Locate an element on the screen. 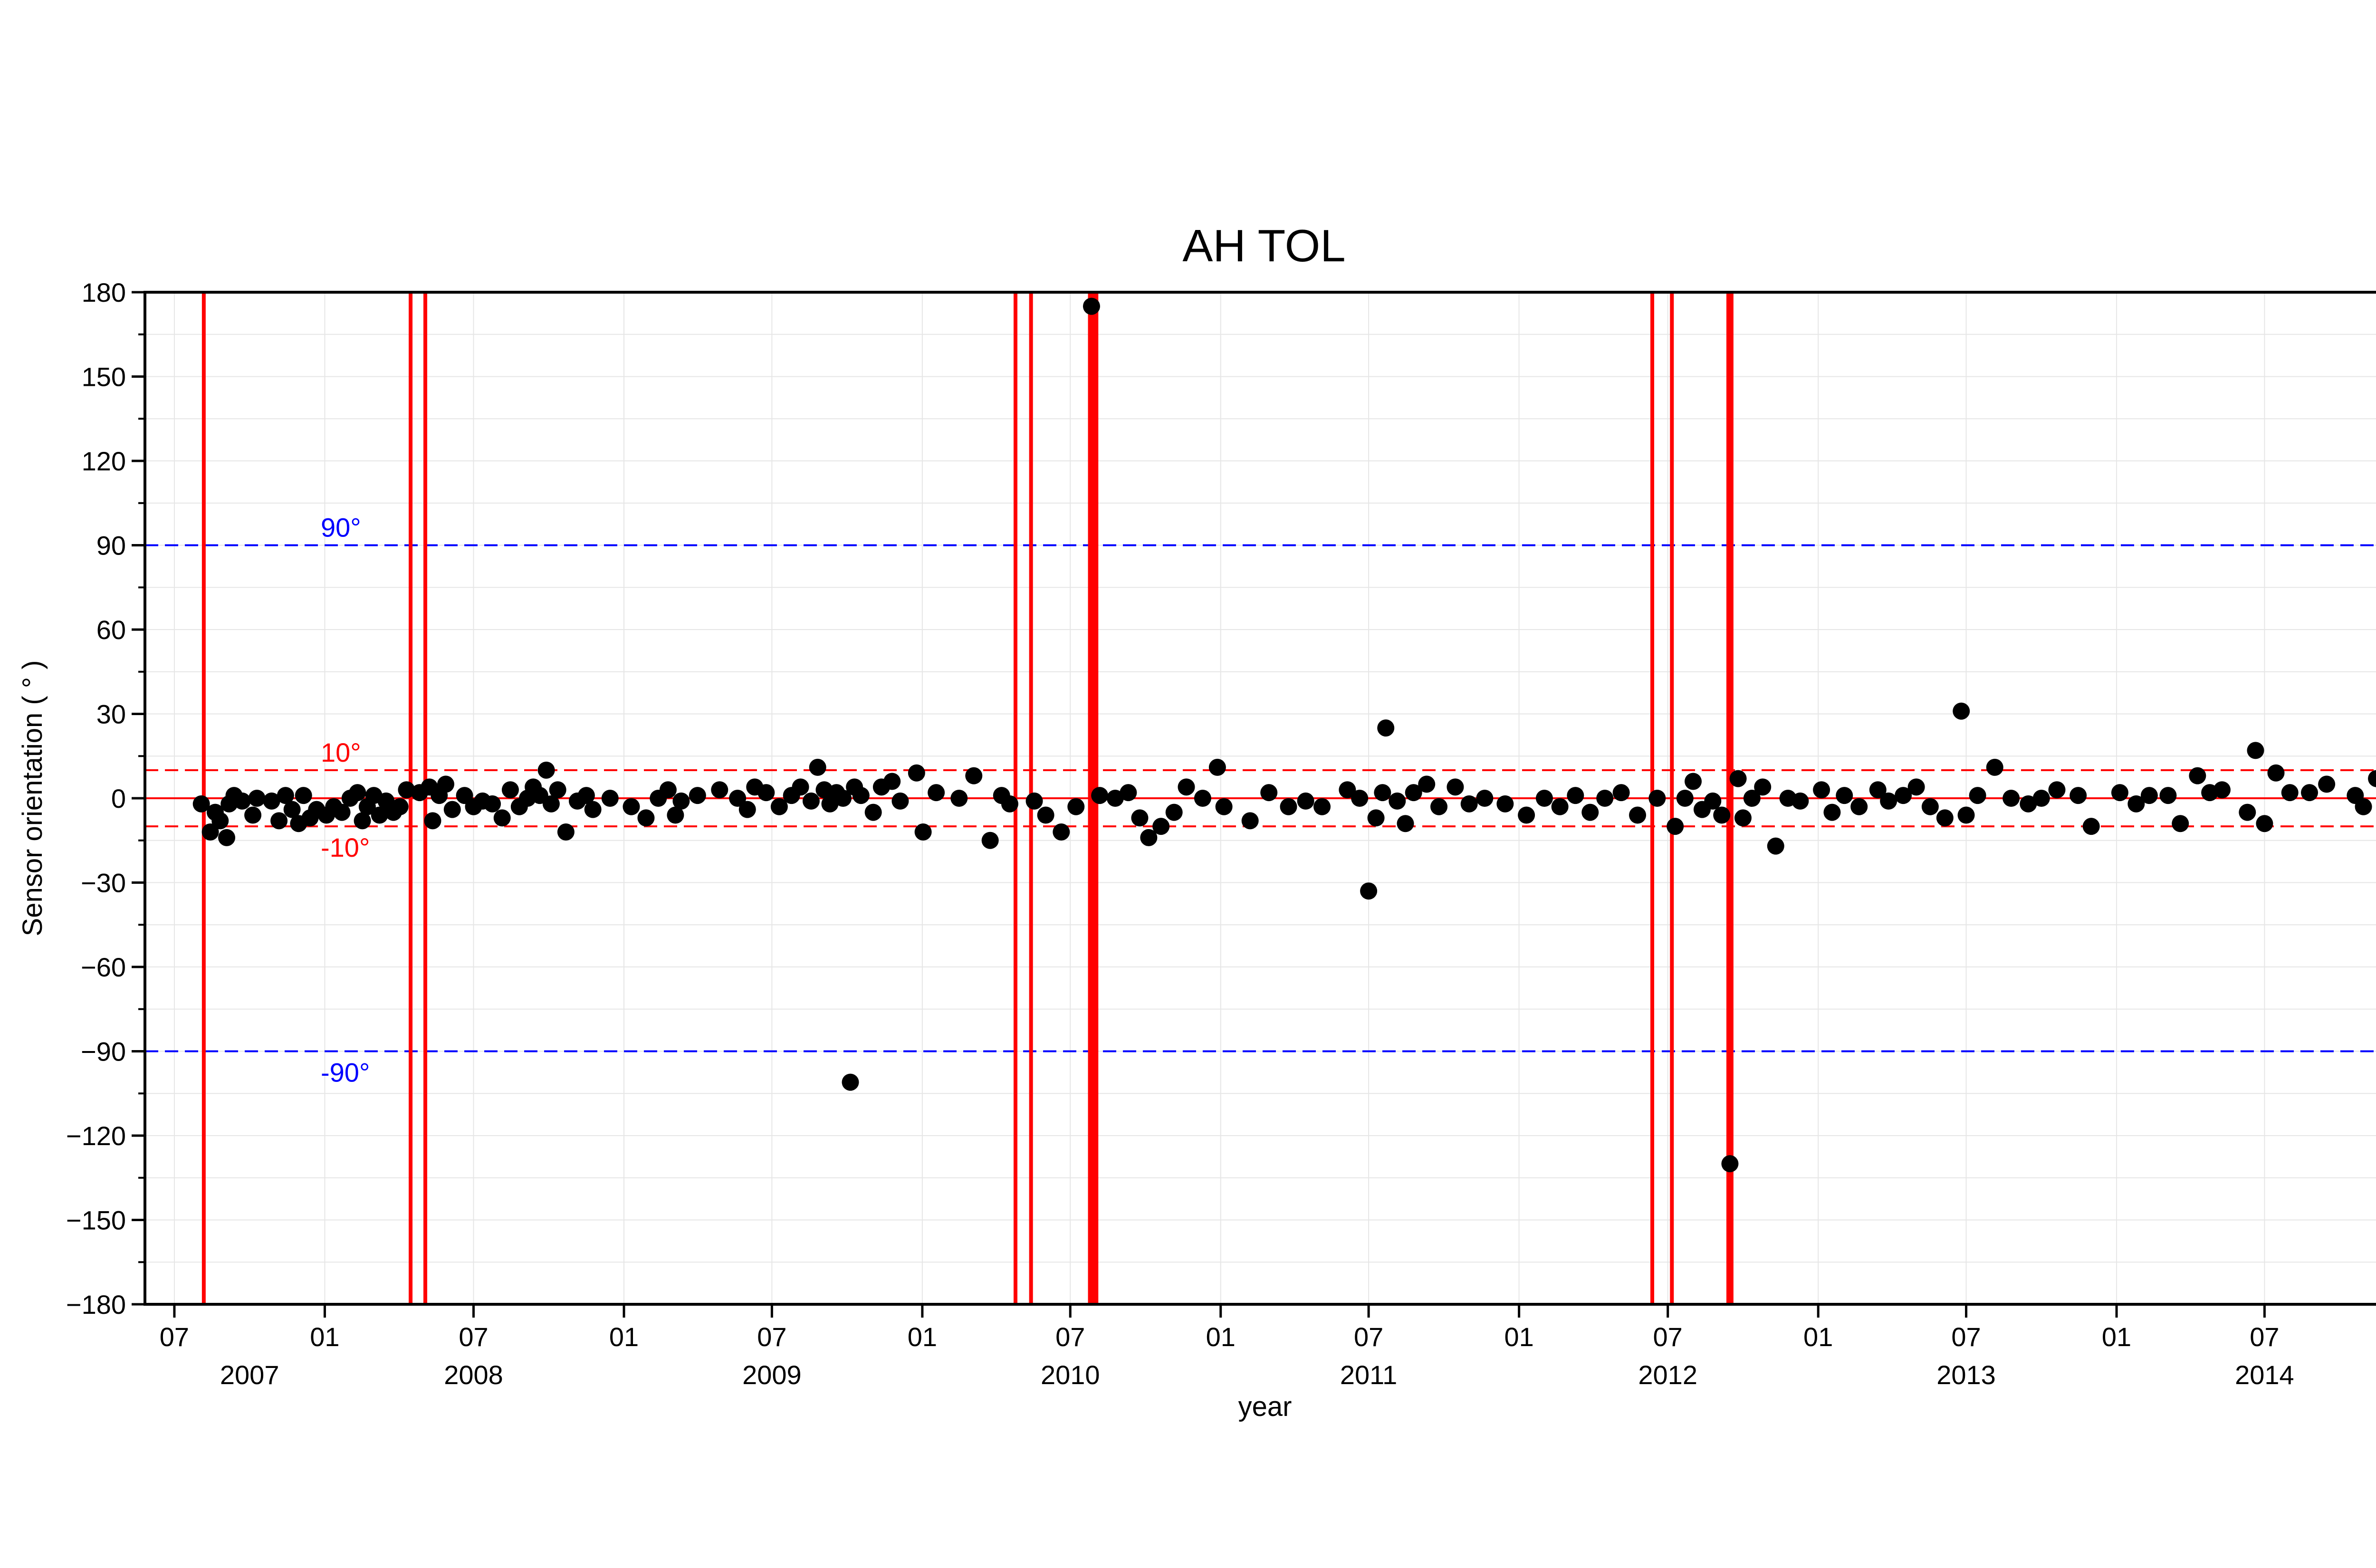 The image size is (2376, 1568). x-year-label: 2012 is located at coordinates (1667, 1375).